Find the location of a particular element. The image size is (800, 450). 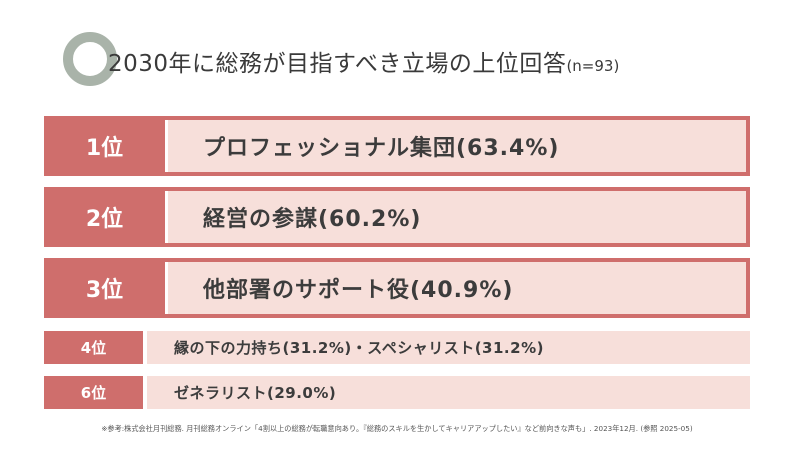

title-text: 2030年に総務が目指すべき立場の上位回答 is located at coordinates (337, 64).